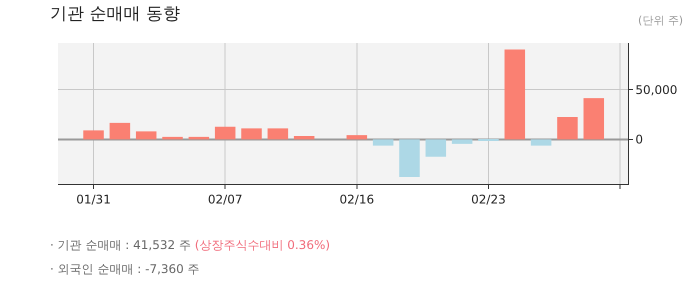 The width and height of the screenshot is (688, 304). I want to click on text: · 외국인 순매매 : -7,360 주, so click(125, 269).